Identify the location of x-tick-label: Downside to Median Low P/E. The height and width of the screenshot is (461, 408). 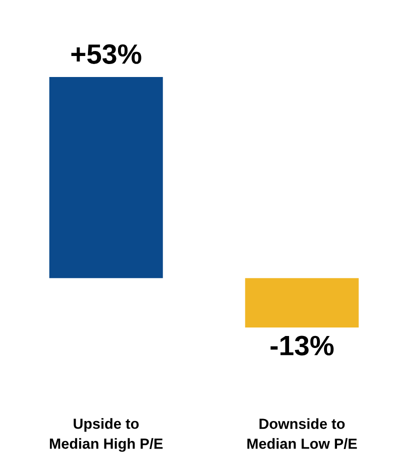
(302, 434).